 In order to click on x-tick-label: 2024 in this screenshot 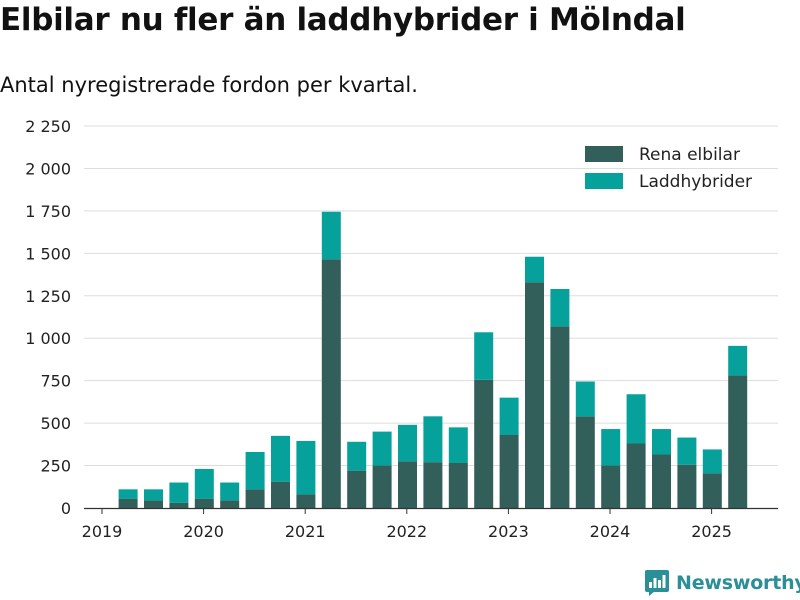, I will do `click(610, 531)`.